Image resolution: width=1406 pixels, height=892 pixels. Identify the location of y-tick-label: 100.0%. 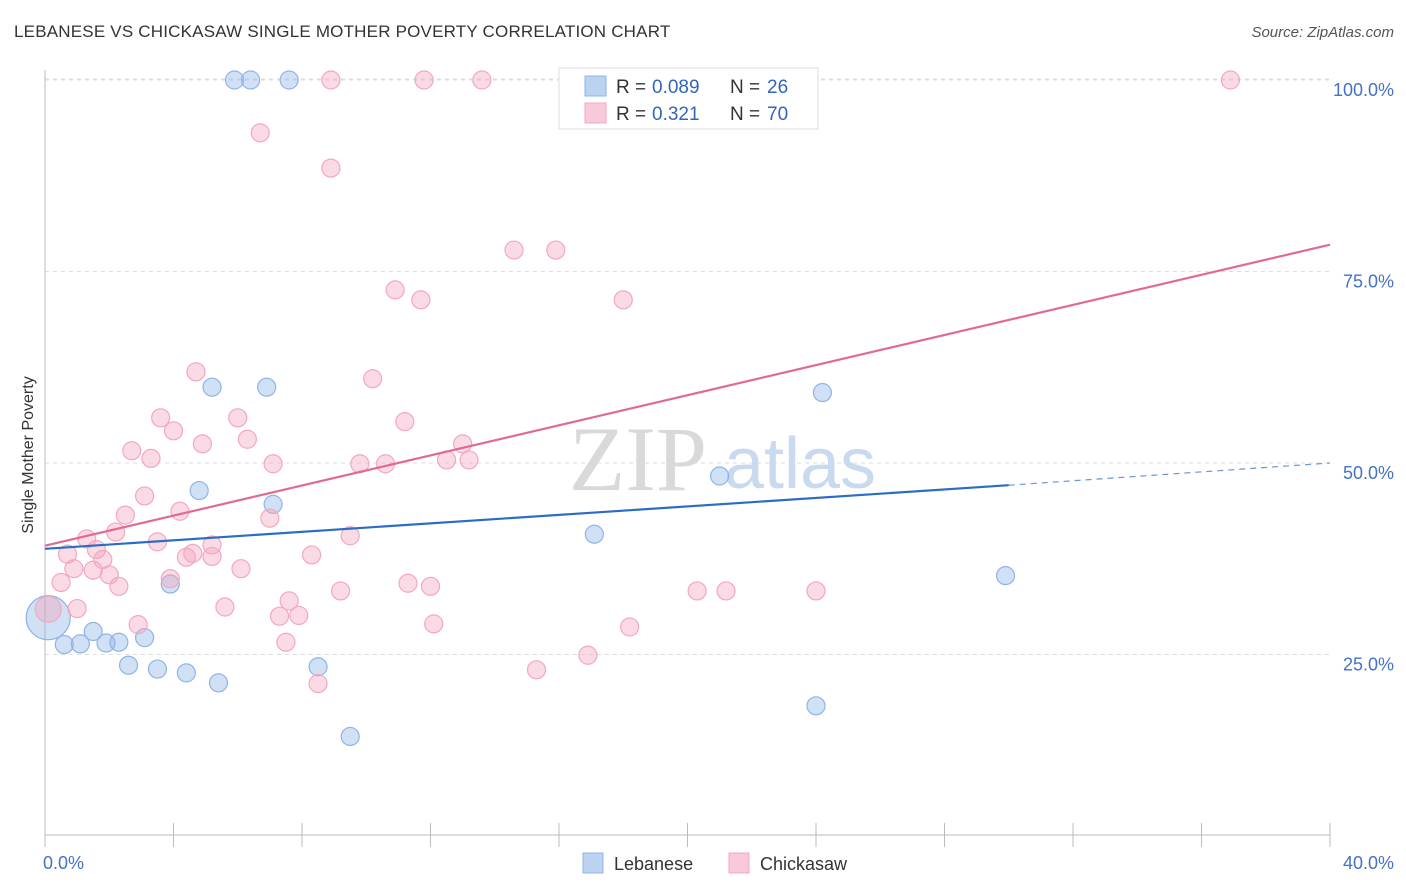
(1363, 90).